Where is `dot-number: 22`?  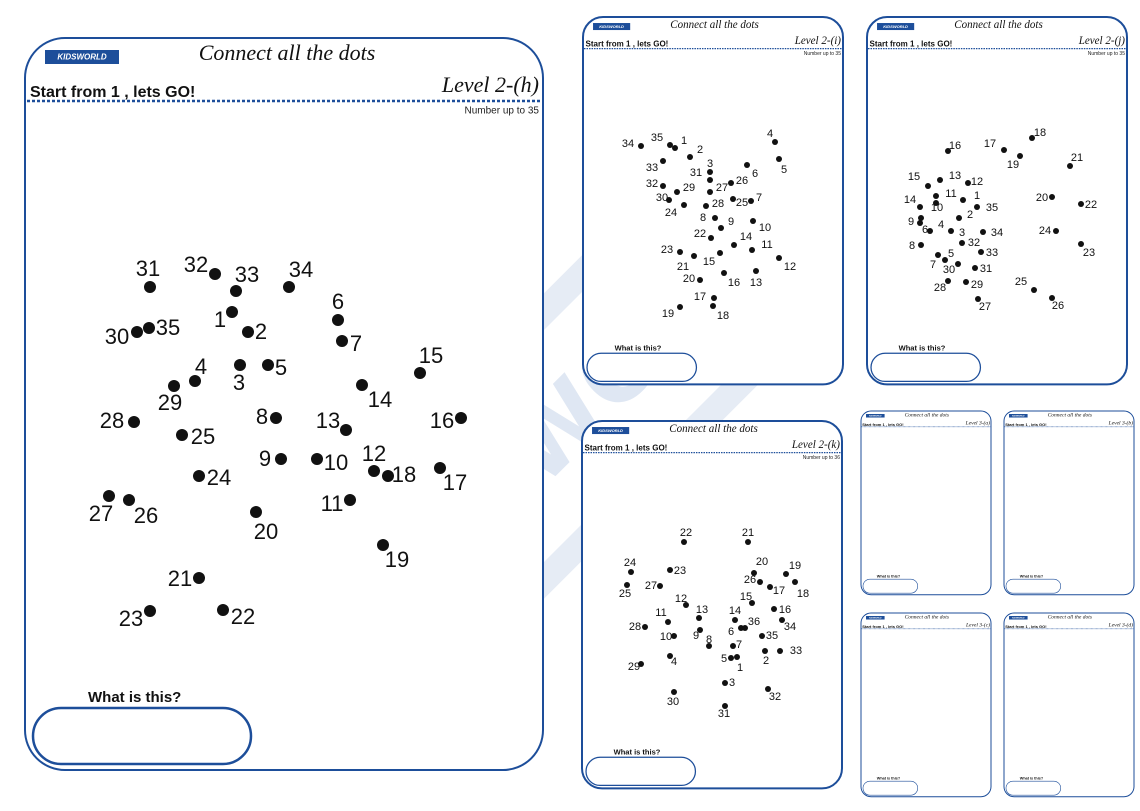
dot-number: 22 is located at coordinates (1091, 205).